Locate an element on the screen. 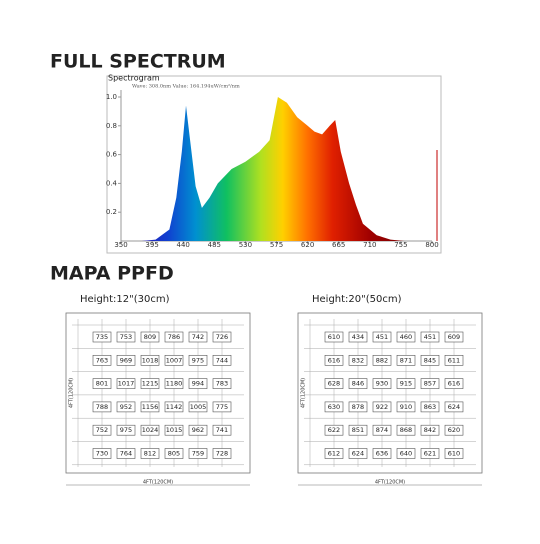  cell-value: 1180 is located at coordinates (174, 384).